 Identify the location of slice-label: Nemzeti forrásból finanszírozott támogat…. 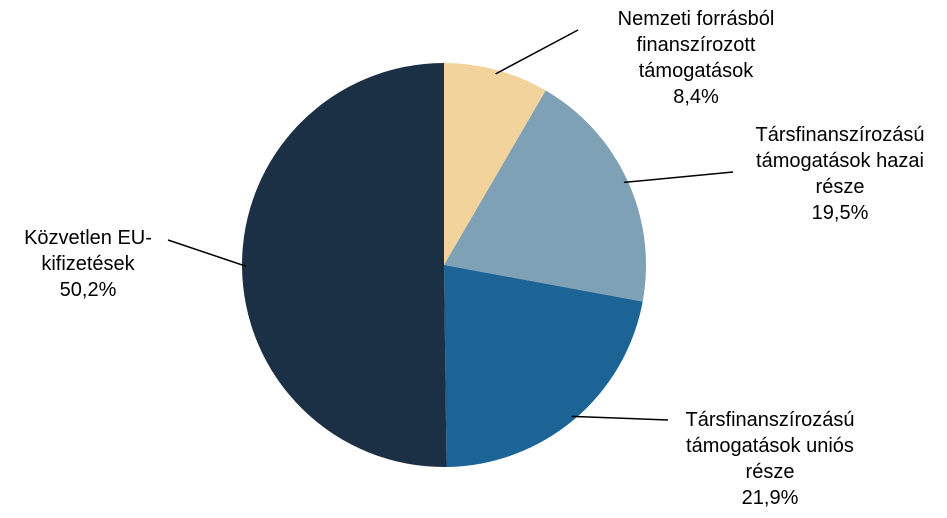
(696, 58).